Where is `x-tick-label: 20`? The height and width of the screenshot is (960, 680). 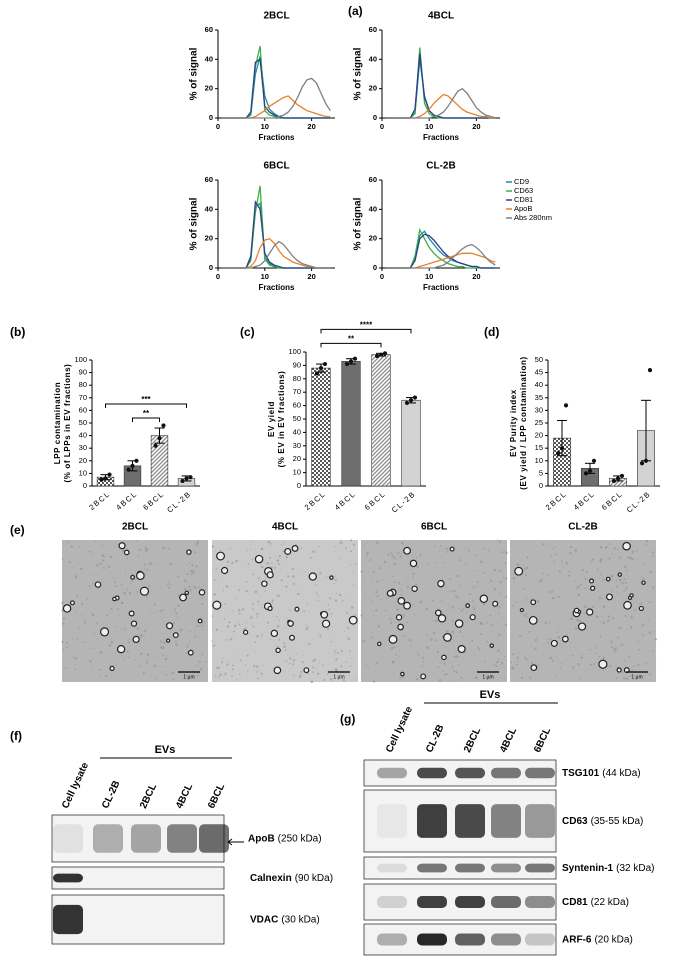
x-tick-label: 20 is located at coordinates (476, 126).